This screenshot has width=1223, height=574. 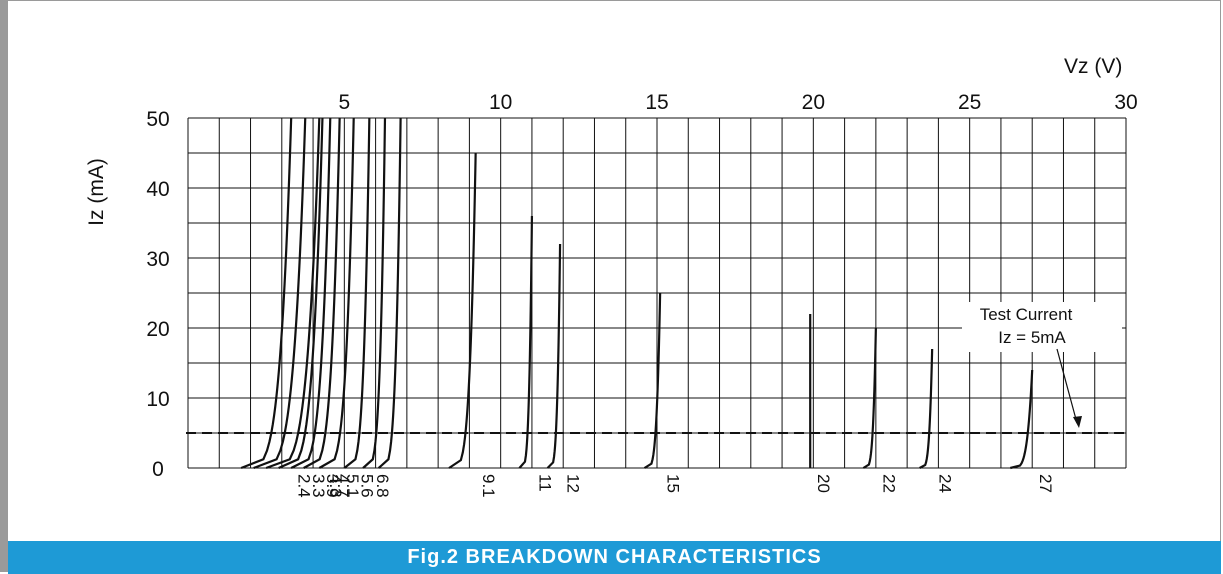 What do you see at coordinates (366, 486) in the screenshot?
I see `voltage-label: 5.6` at bounding box center [366, 486].